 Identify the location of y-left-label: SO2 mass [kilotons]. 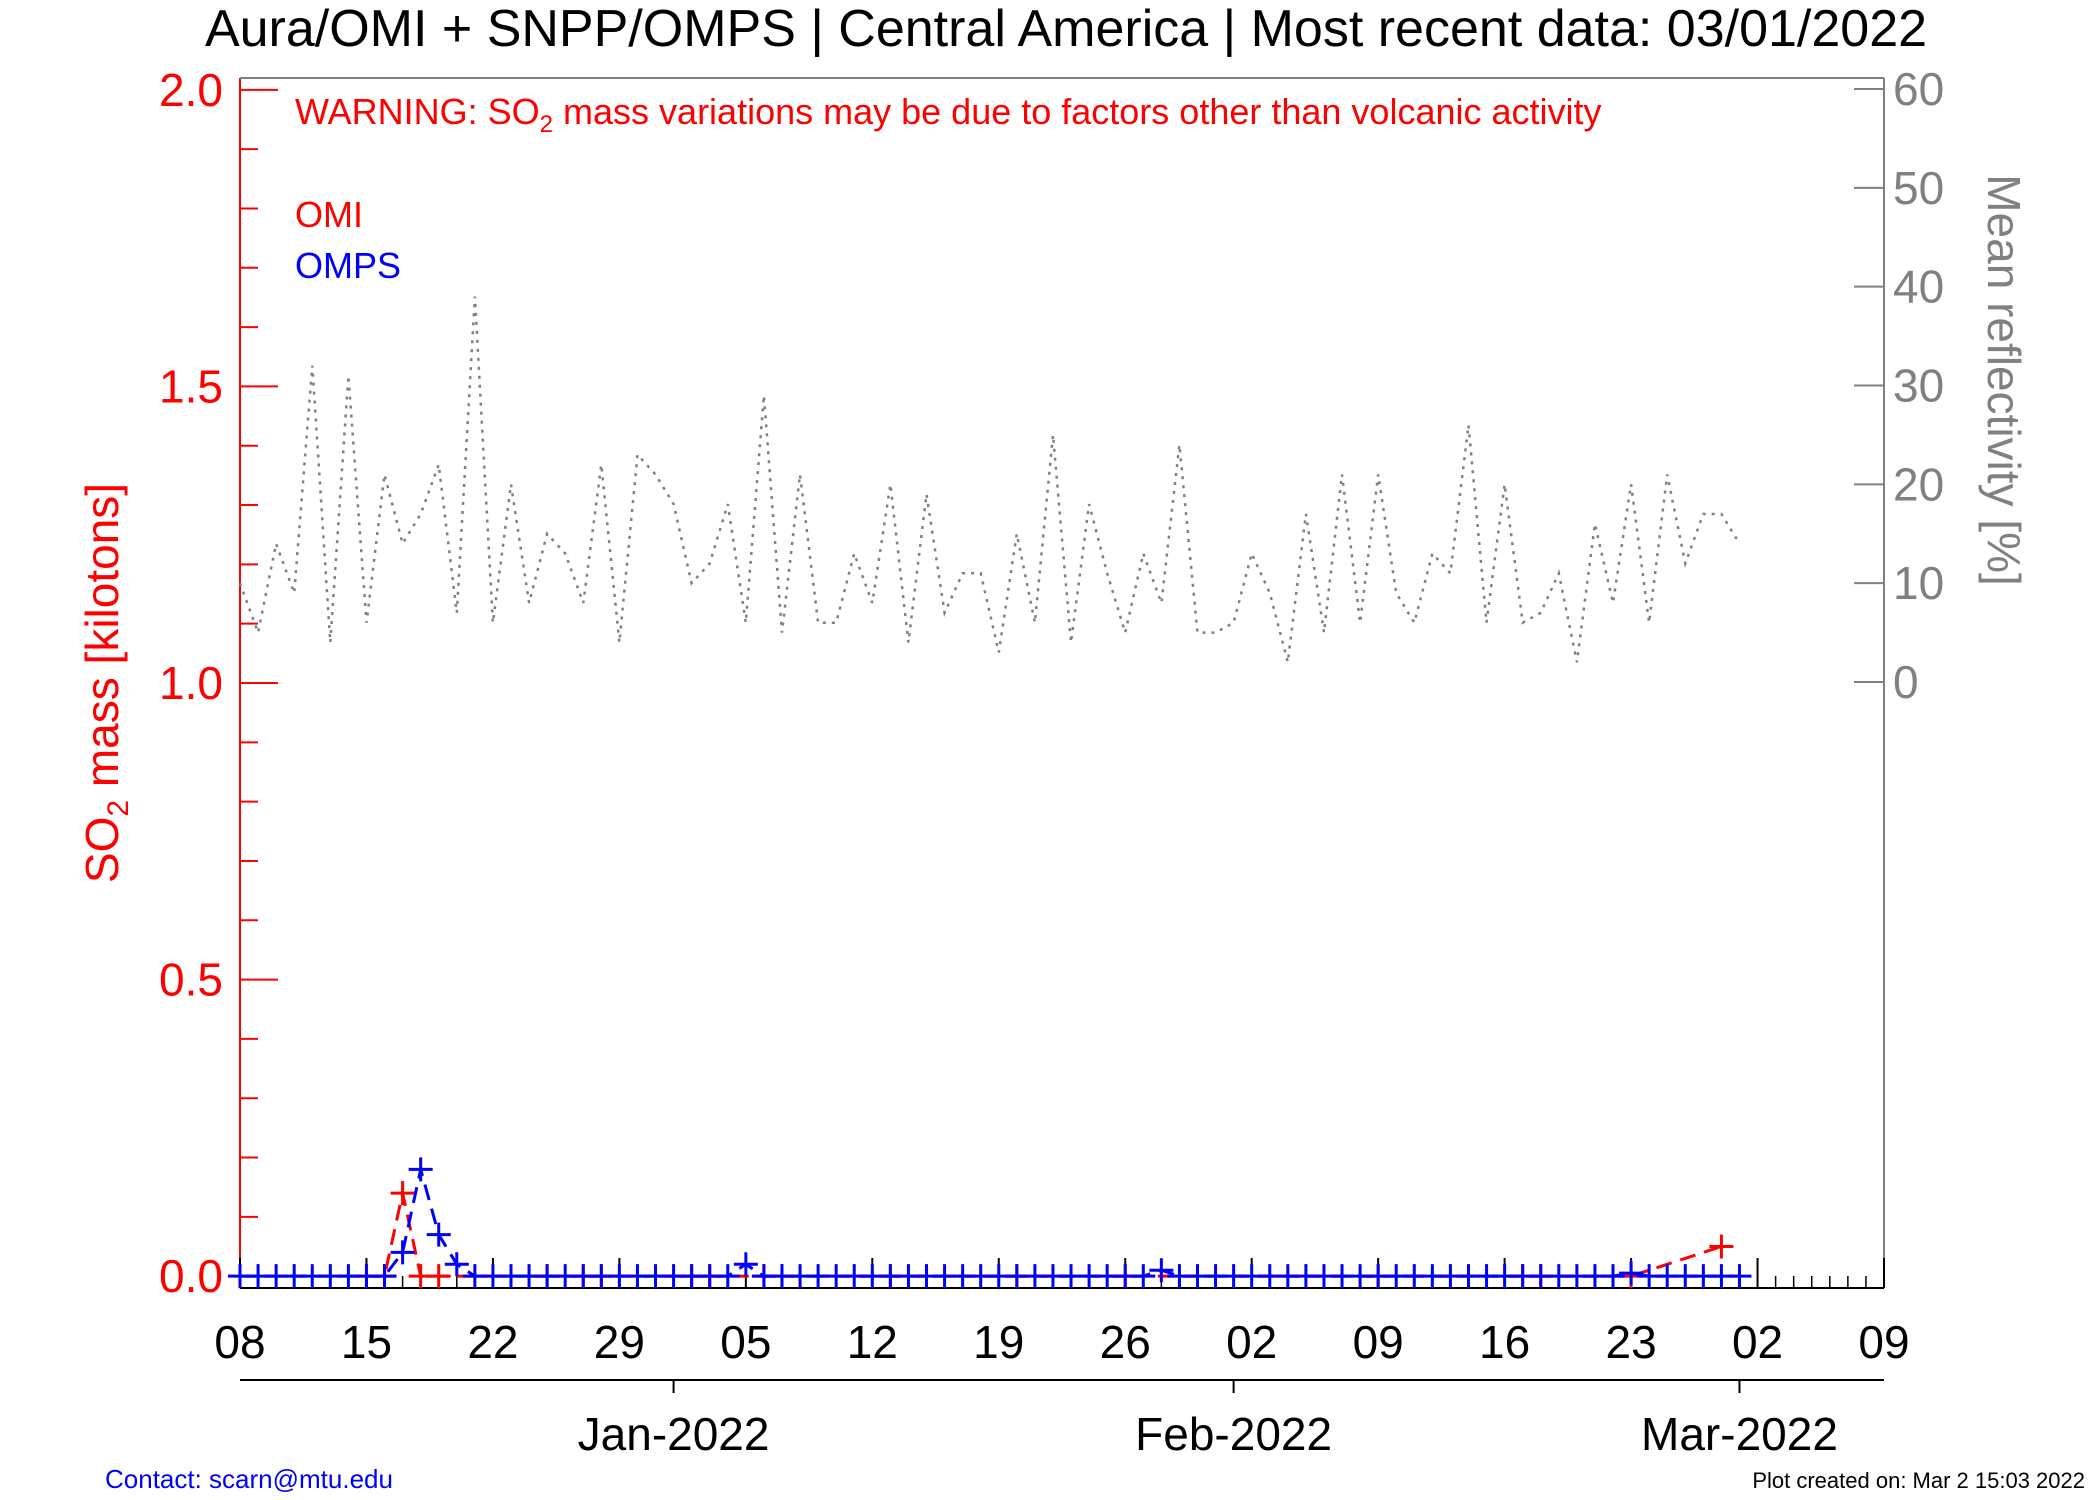
(105, 683).